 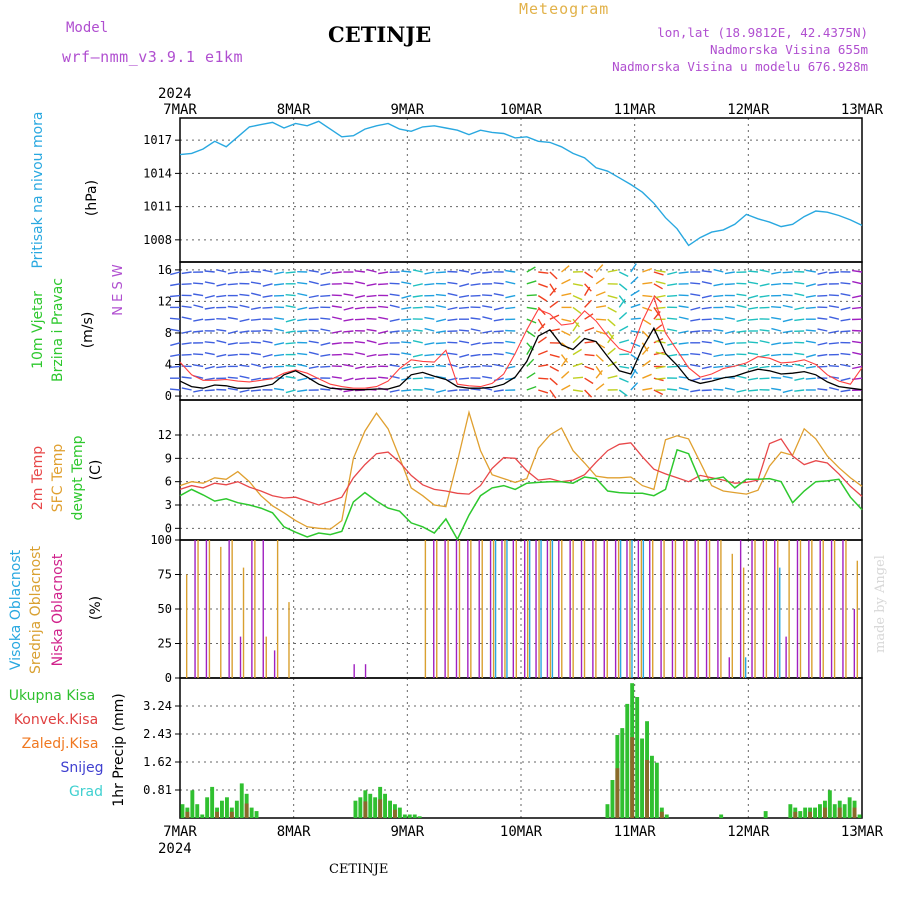 What do you see at coordinates (521, 470) in the screenshot?
I see `panel-frame-temperature` at bounding box center [521, 470].